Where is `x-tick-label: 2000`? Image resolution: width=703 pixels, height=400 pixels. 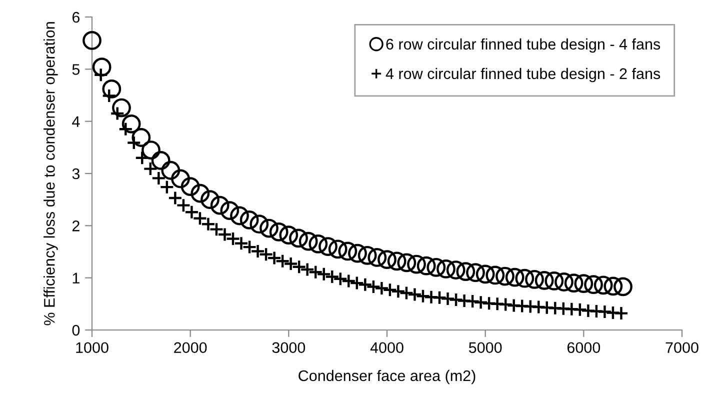
x-tick-label: 2000 is located at coordinates (190, 348).